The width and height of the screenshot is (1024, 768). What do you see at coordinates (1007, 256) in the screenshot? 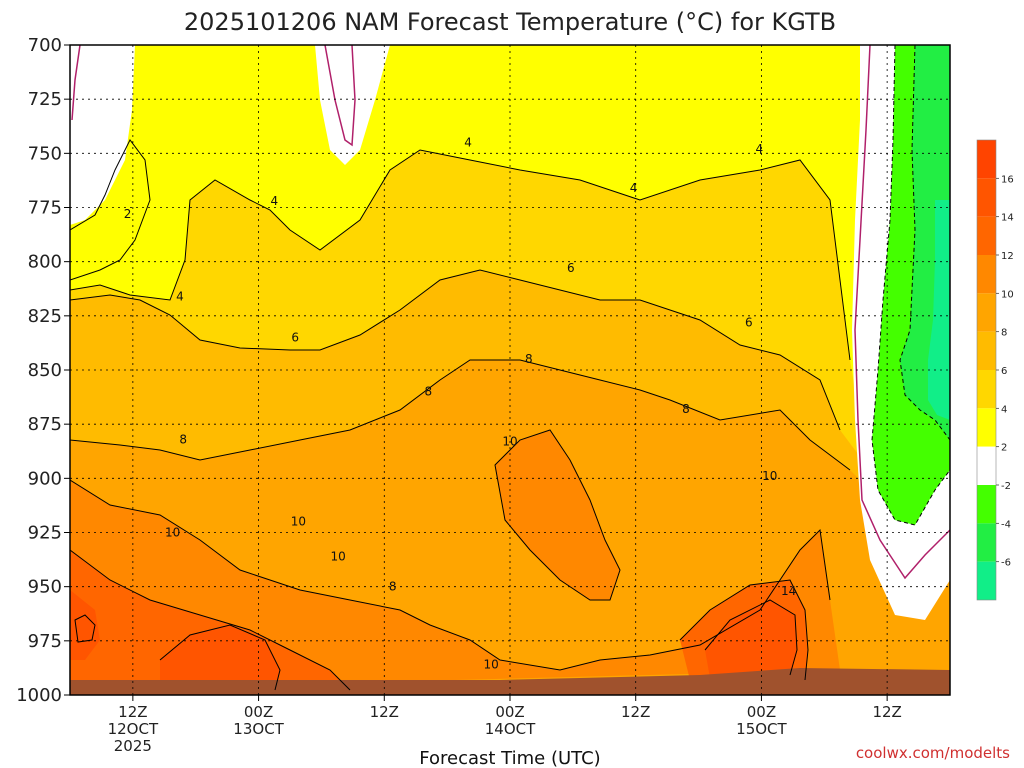
I see `colorbar-tick-label: 12` at bounding box center [1007, 256].